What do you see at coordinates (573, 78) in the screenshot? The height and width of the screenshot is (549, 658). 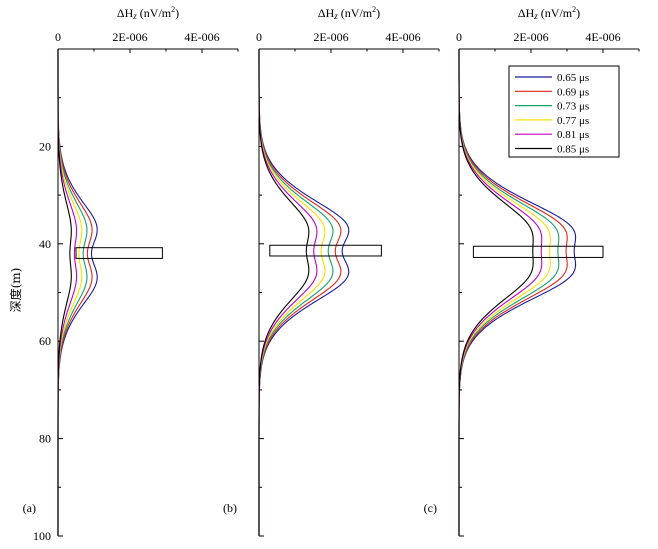 I see `legend-label: 0.65 μs` at bounding box center [573, 78].